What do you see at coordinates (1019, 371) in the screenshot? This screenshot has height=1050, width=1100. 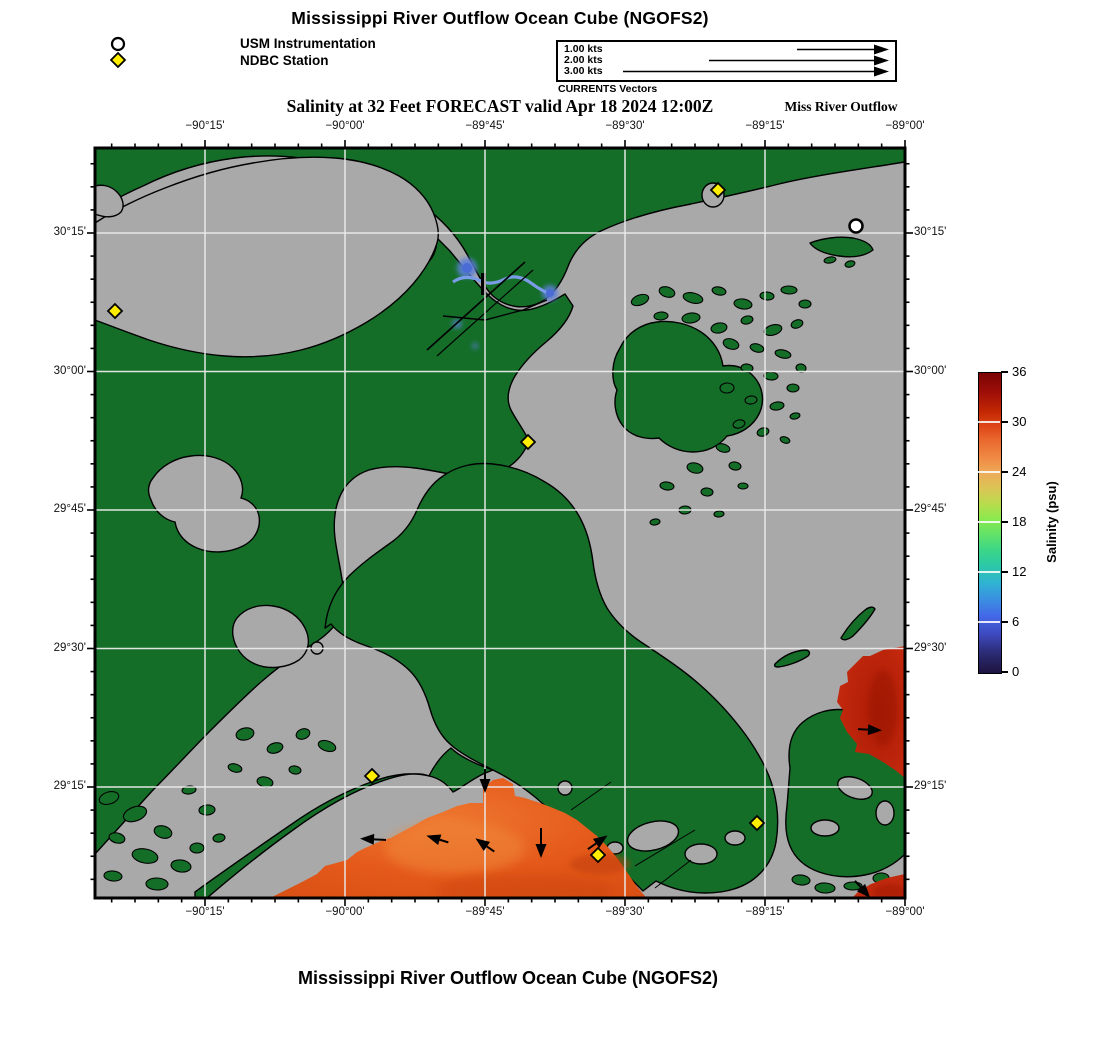 I see `colorbar-tick-label: 36` at bounding box center [1019, 371].